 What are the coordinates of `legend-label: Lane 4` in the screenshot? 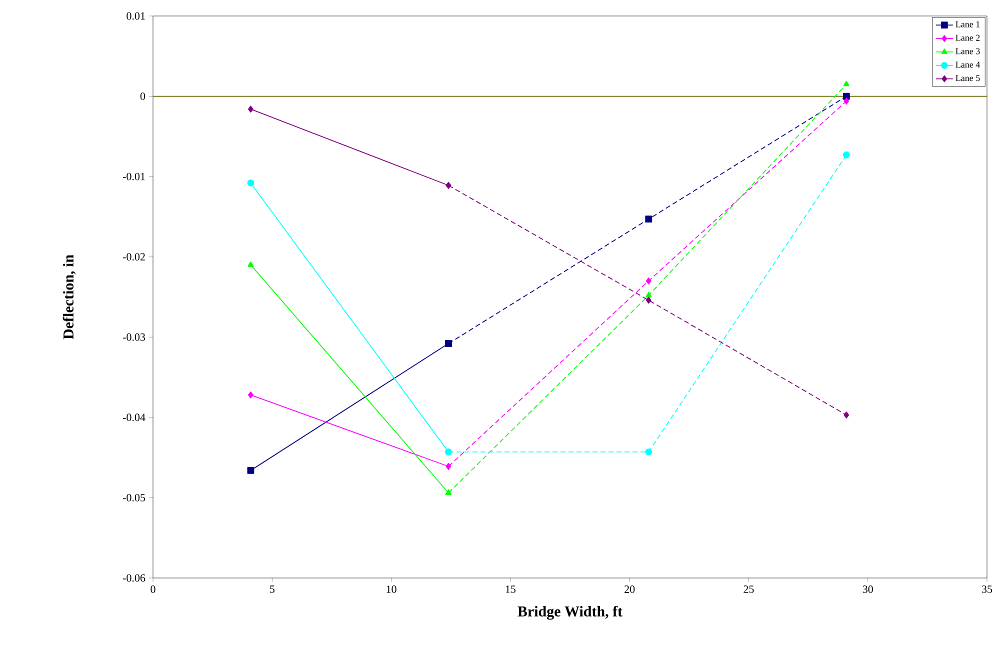 It's located at (968, 65).